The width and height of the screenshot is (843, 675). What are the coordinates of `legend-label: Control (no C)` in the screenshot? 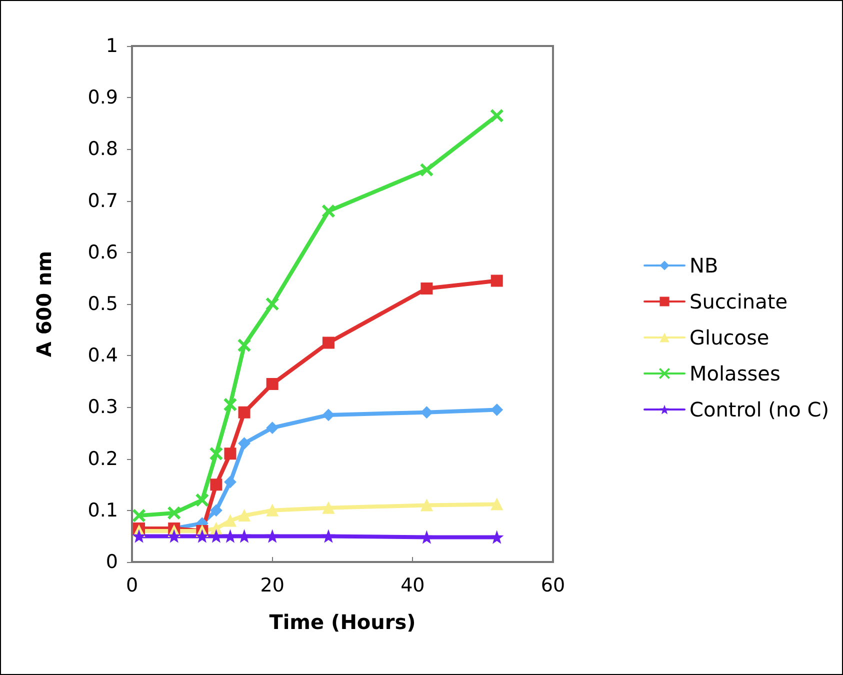 It's located at (760, 410).